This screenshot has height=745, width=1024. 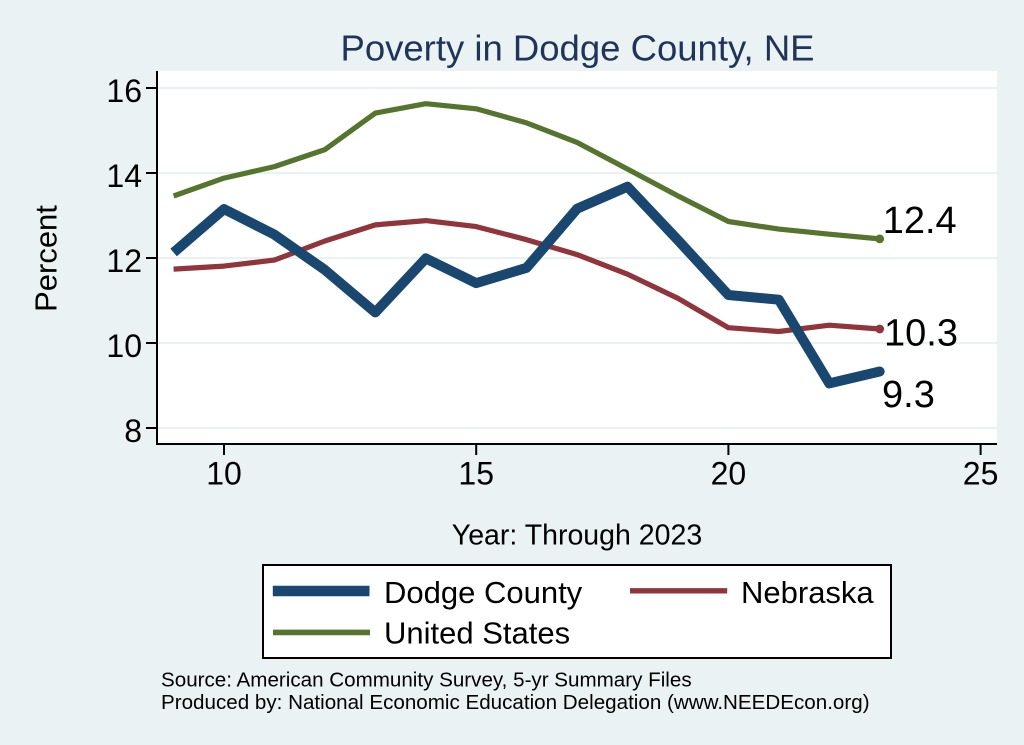 What do you see at coordinates (124, 176) in the screenshot?
I see `svg-text: 14` at bounding box center [124, 176].